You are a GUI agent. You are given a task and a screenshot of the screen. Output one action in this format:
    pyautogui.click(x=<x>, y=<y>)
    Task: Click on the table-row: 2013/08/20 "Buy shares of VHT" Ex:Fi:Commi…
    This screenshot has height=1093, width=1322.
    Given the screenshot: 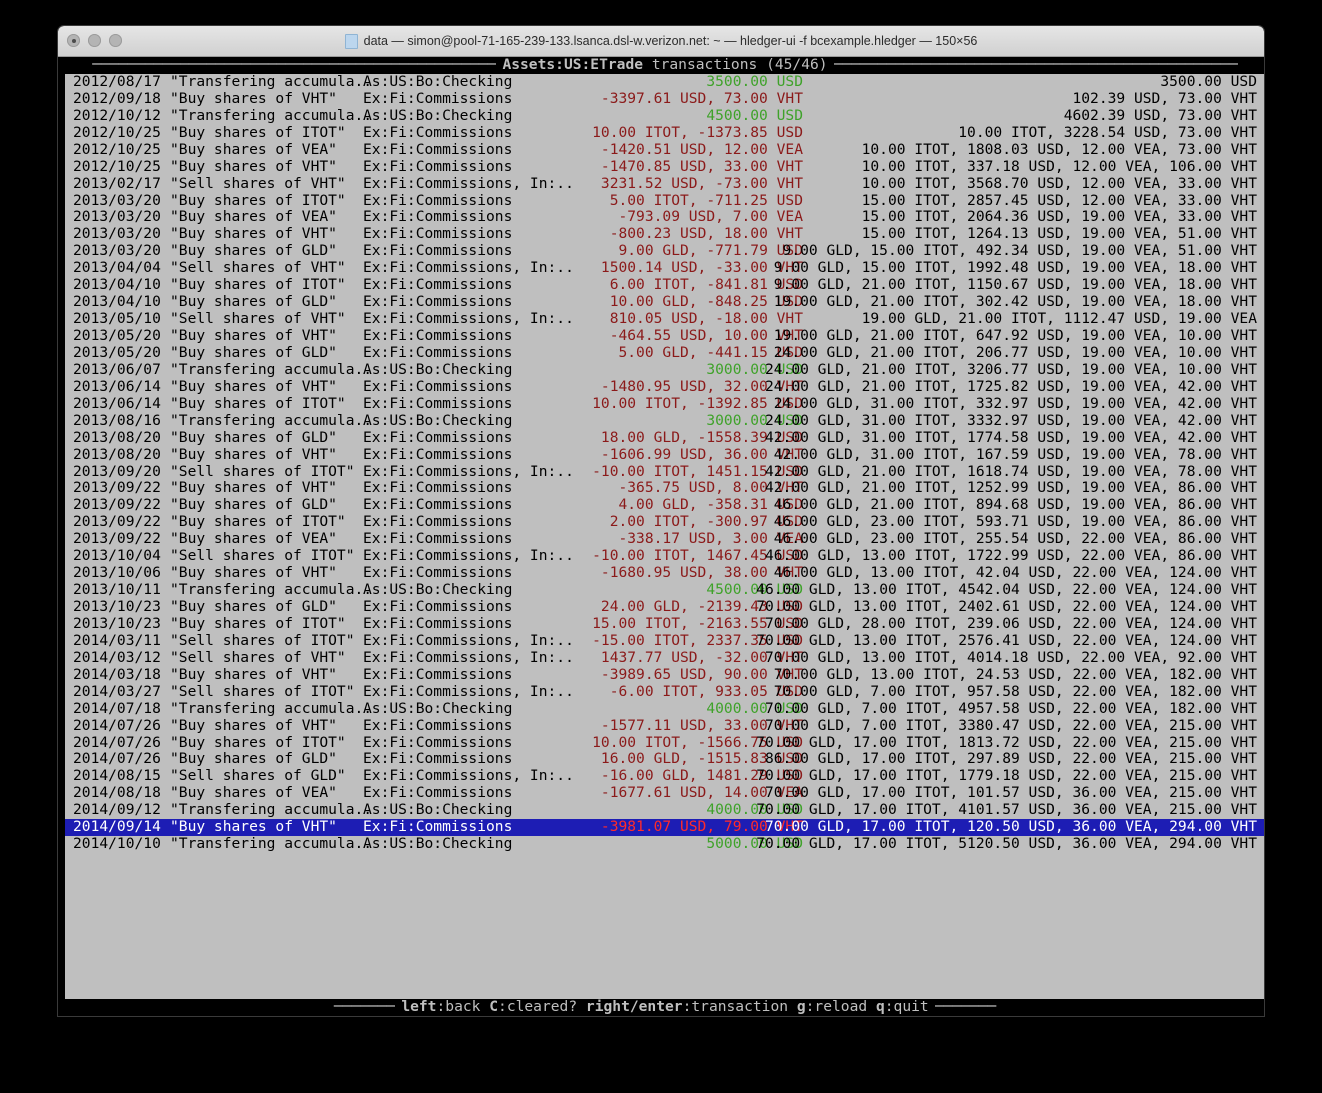 What is the action you would take?
    pyautogui.click(x=664, y=455)
    